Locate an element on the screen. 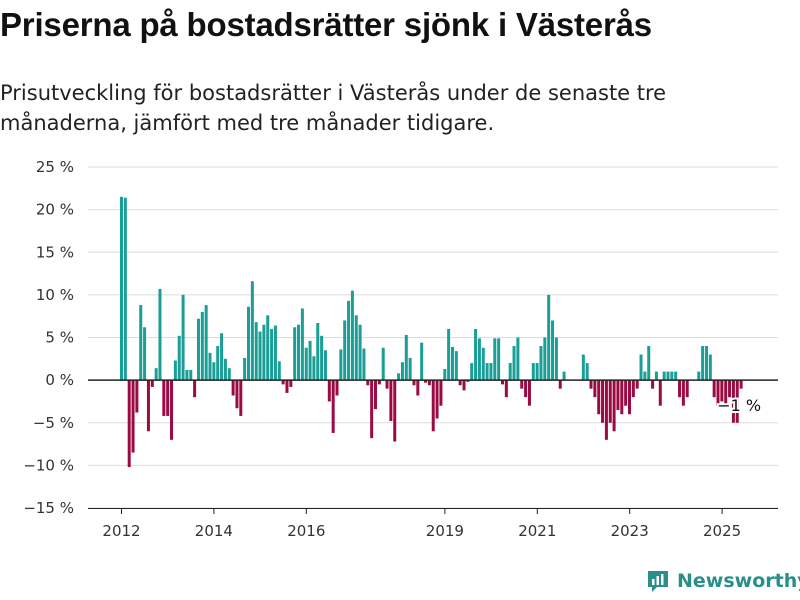 The width and height of the screenshot is (800, 600). x-tick-label: 2014 is located at coordinates (214, 531).